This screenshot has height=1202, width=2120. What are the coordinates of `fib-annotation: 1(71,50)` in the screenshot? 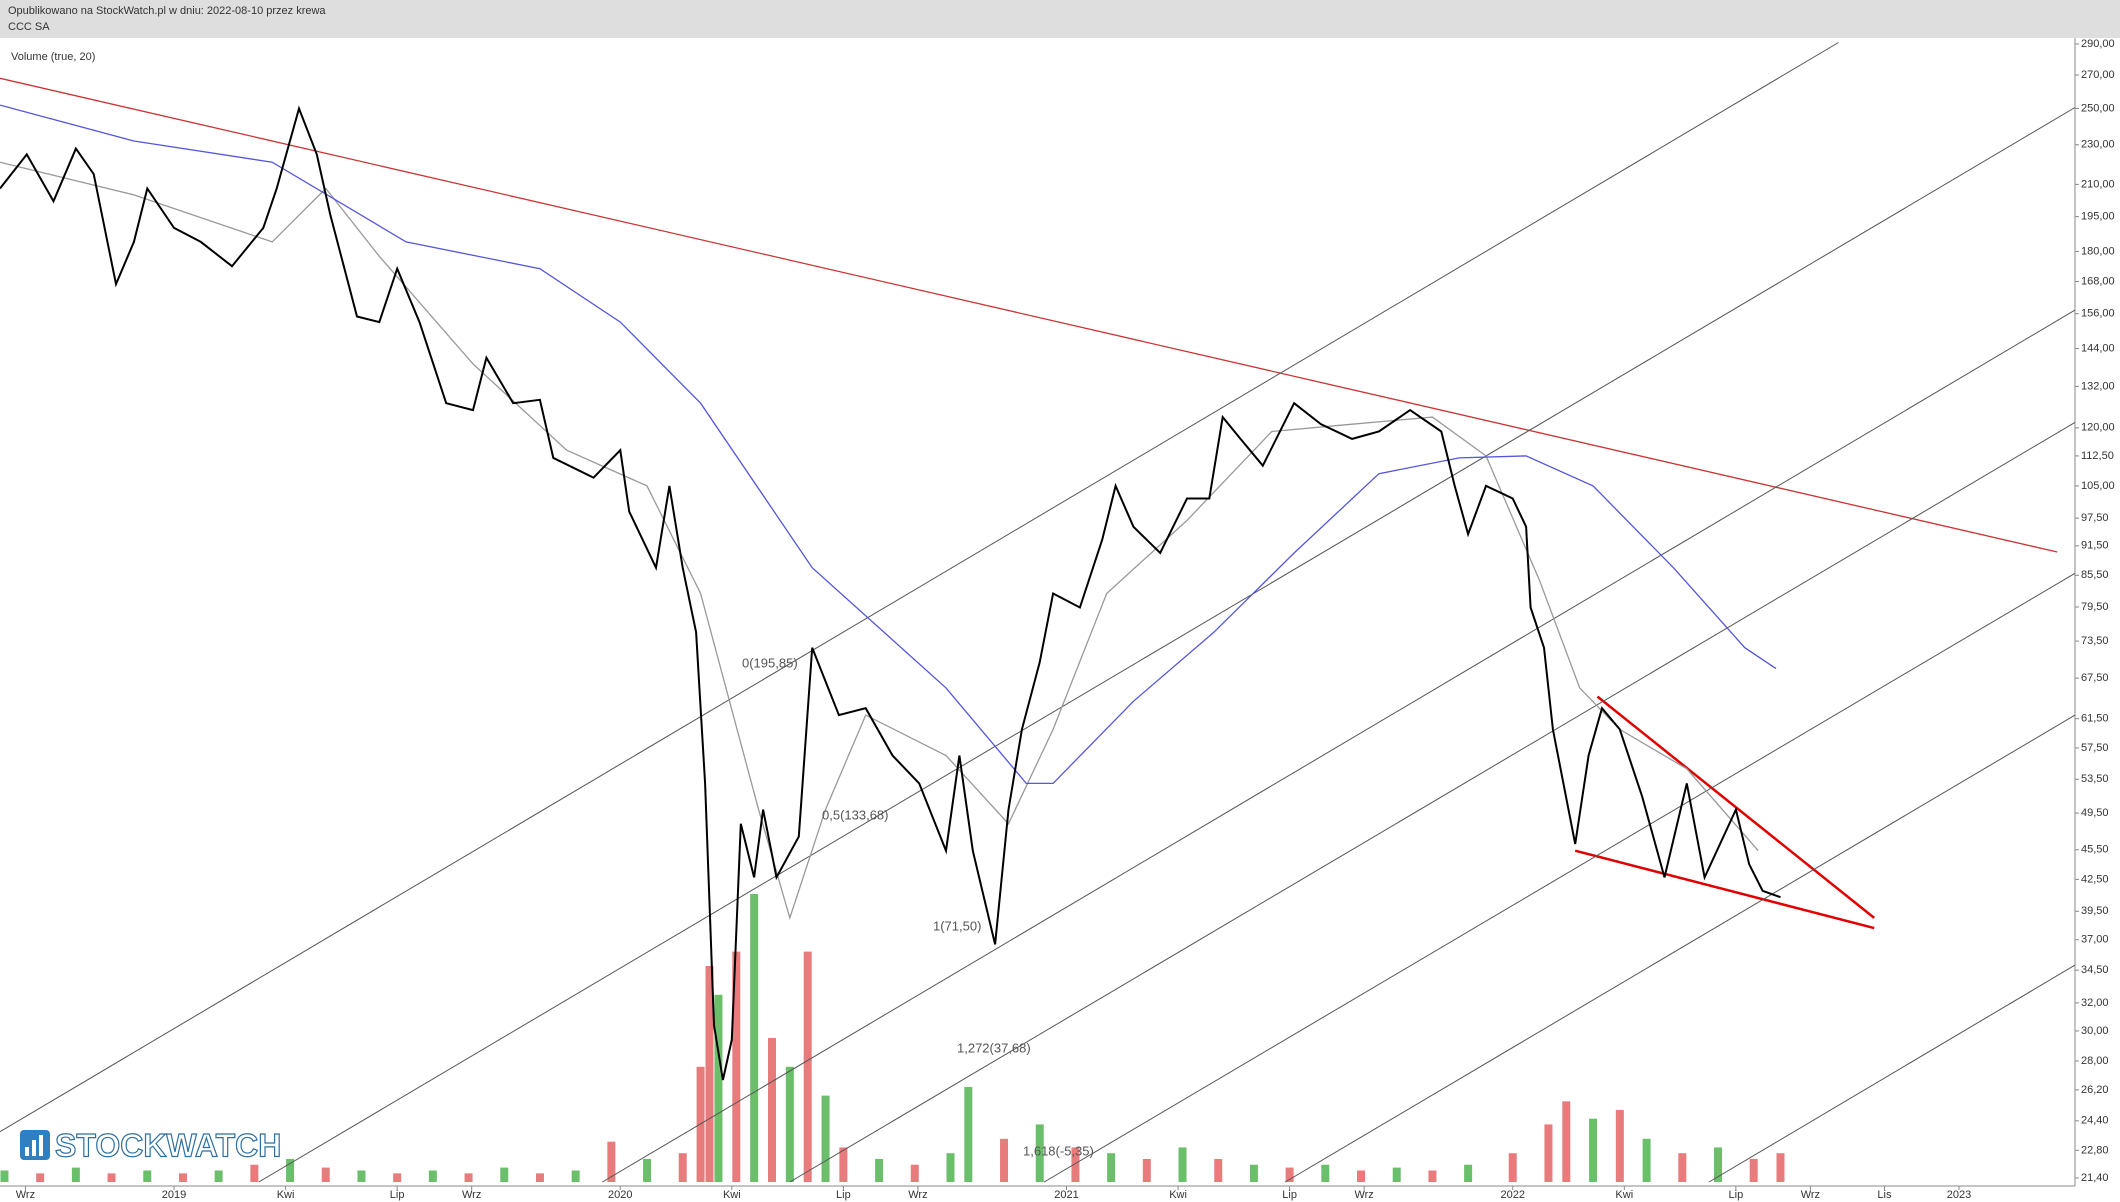 It's located at (957, 925).